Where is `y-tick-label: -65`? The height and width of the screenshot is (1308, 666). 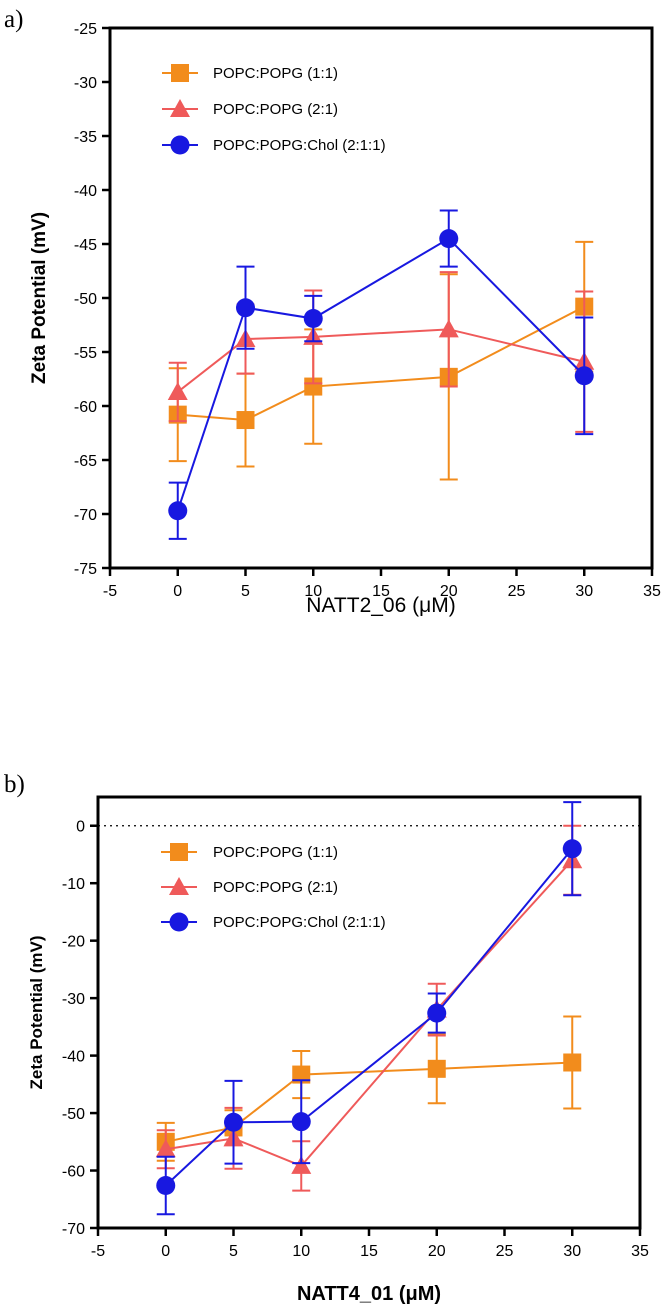
y-tick-label: -65 is located at coordinates (85, 461).